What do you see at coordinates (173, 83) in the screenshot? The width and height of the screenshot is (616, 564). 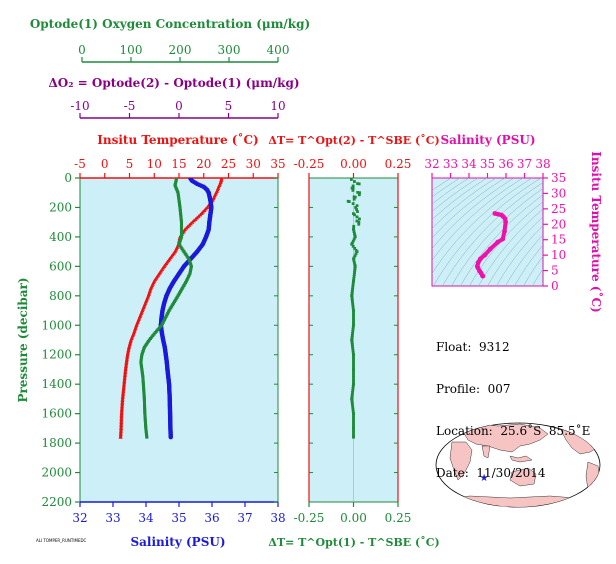 I see `delta-o2-axis-title: ΔO₂ = Optode(2) - Optode(1) (μm/kg)` at bounding box center [173, 83].